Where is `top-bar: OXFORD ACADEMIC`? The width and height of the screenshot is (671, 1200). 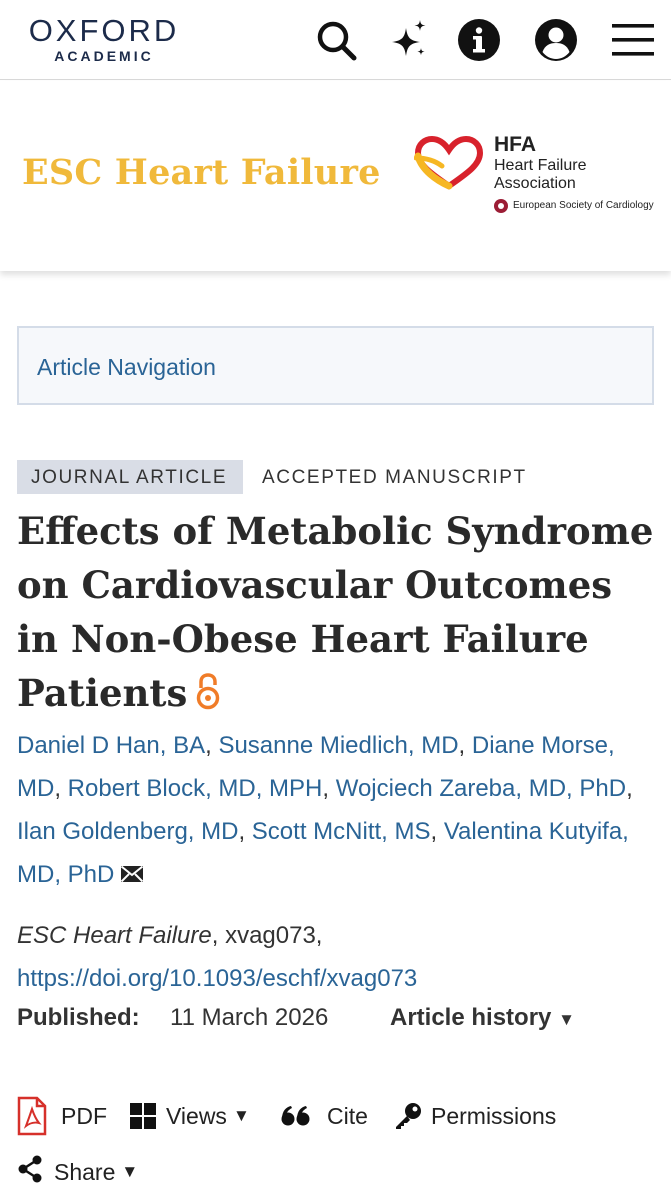 top-bar: OXFORD ACADEMIC is located at coordinates (335, 40).